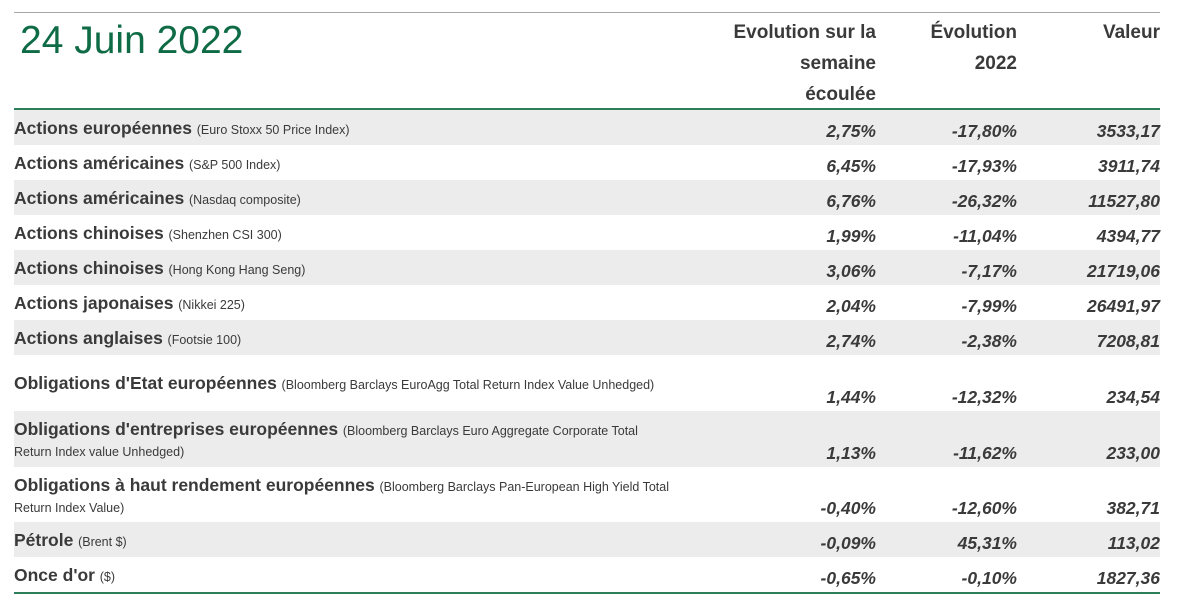 The height and width of the screenshot is (602, 1178). I want to click on row-ytd-change: -7,17%, so click(989, 271).